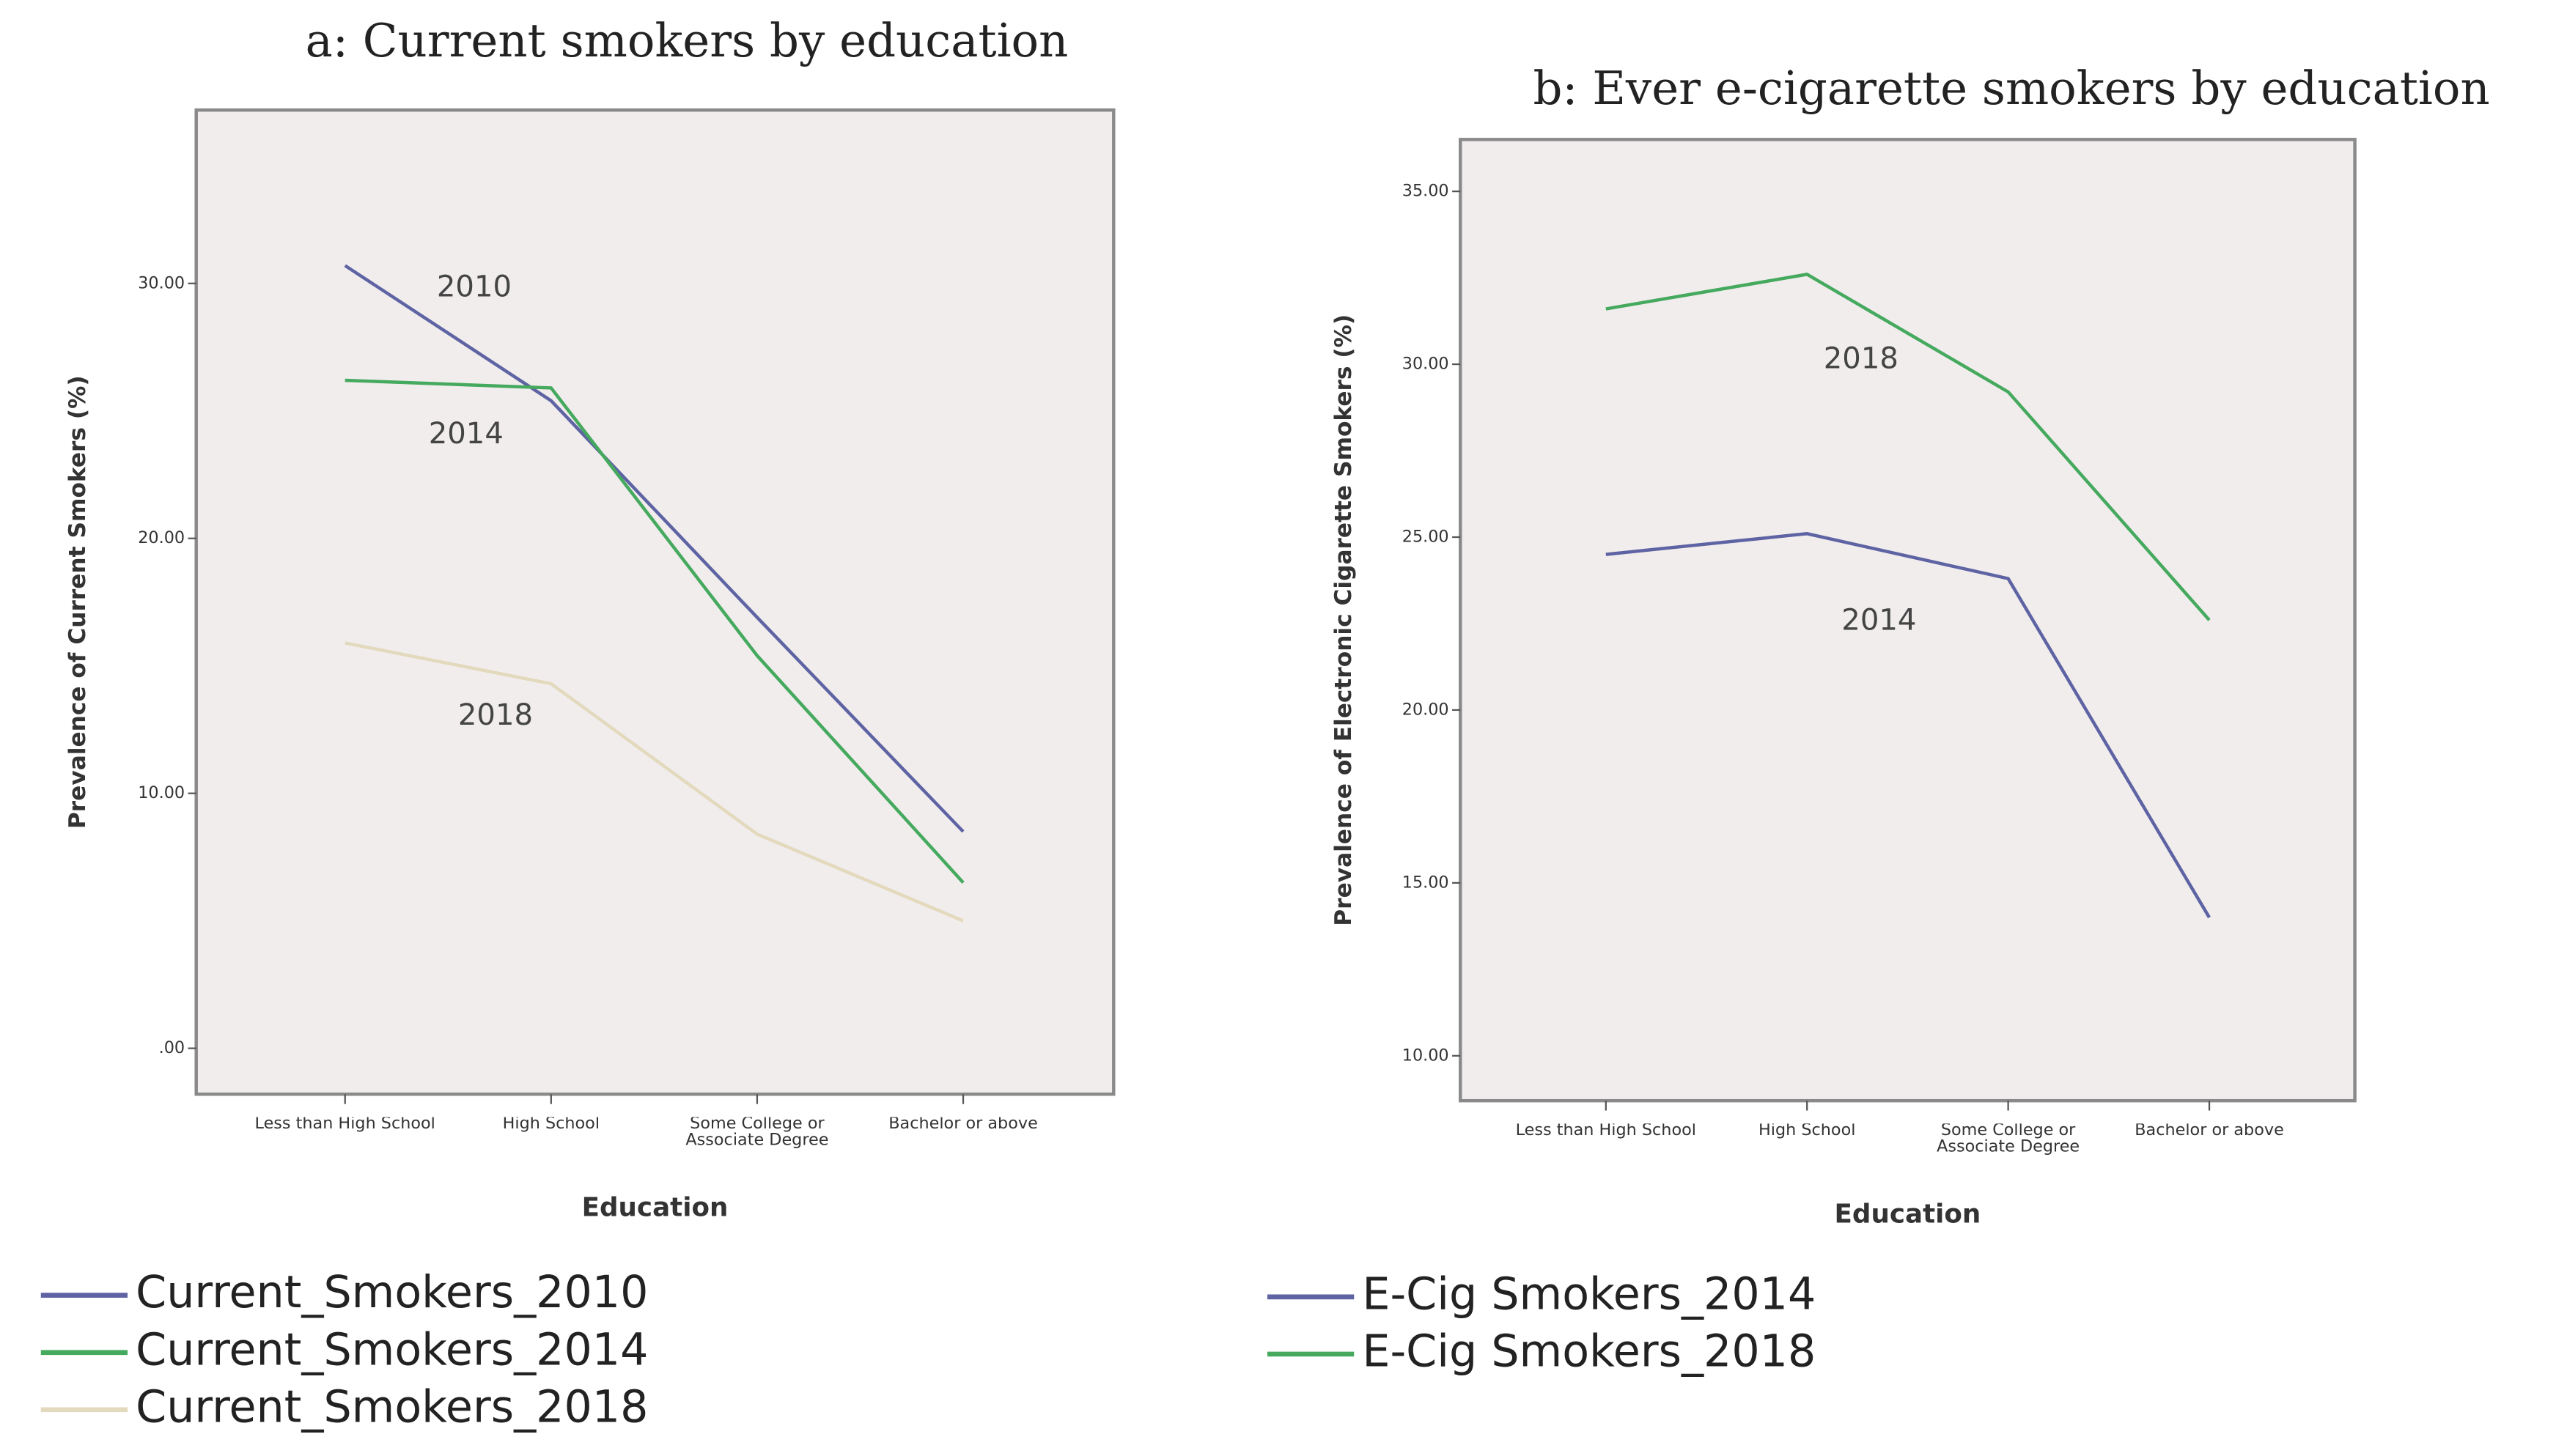 Image resolution: width=2556 pixels, height=1456 pixels. Describe the element at coordinates (2011, 88) in the screenshot. I see `chart-title: b: Ever e-cigarette smokers by education` at that location.